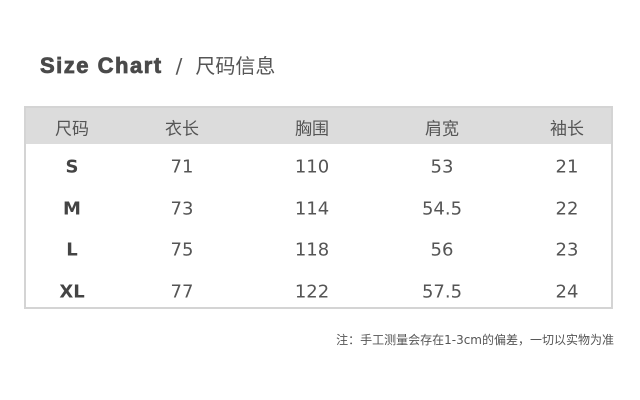  I want to click on measurement-note: 注：手工测量会存在1-3cm的偏差，一切以实物为准, so click(475, 340).